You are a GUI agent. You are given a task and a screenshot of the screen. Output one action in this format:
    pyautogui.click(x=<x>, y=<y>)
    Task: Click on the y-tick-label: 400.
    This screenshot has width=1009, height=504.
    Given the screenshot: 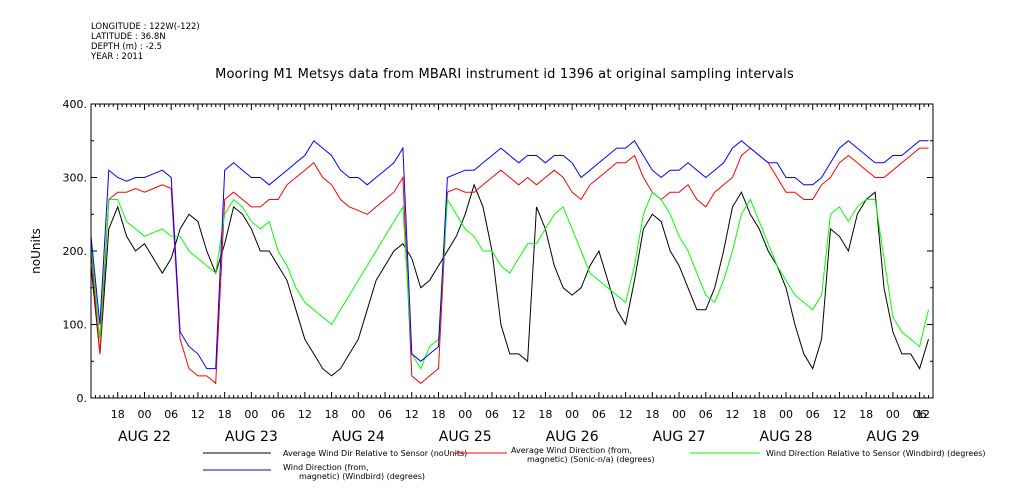 What is the action you would take?
    pyautogui.click(x=75, y=104)
    